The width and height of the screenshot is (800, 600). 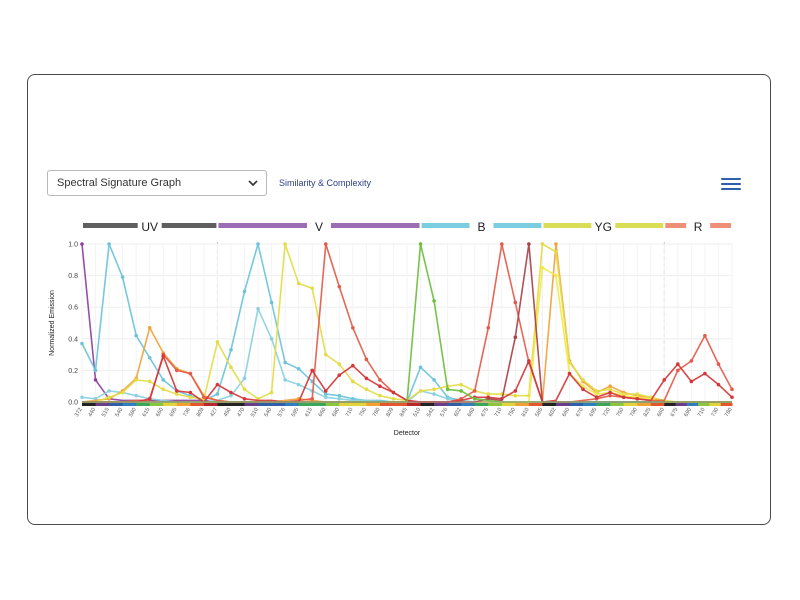 I want to click on x-tick-label: 540, so click(x=120, y=412).